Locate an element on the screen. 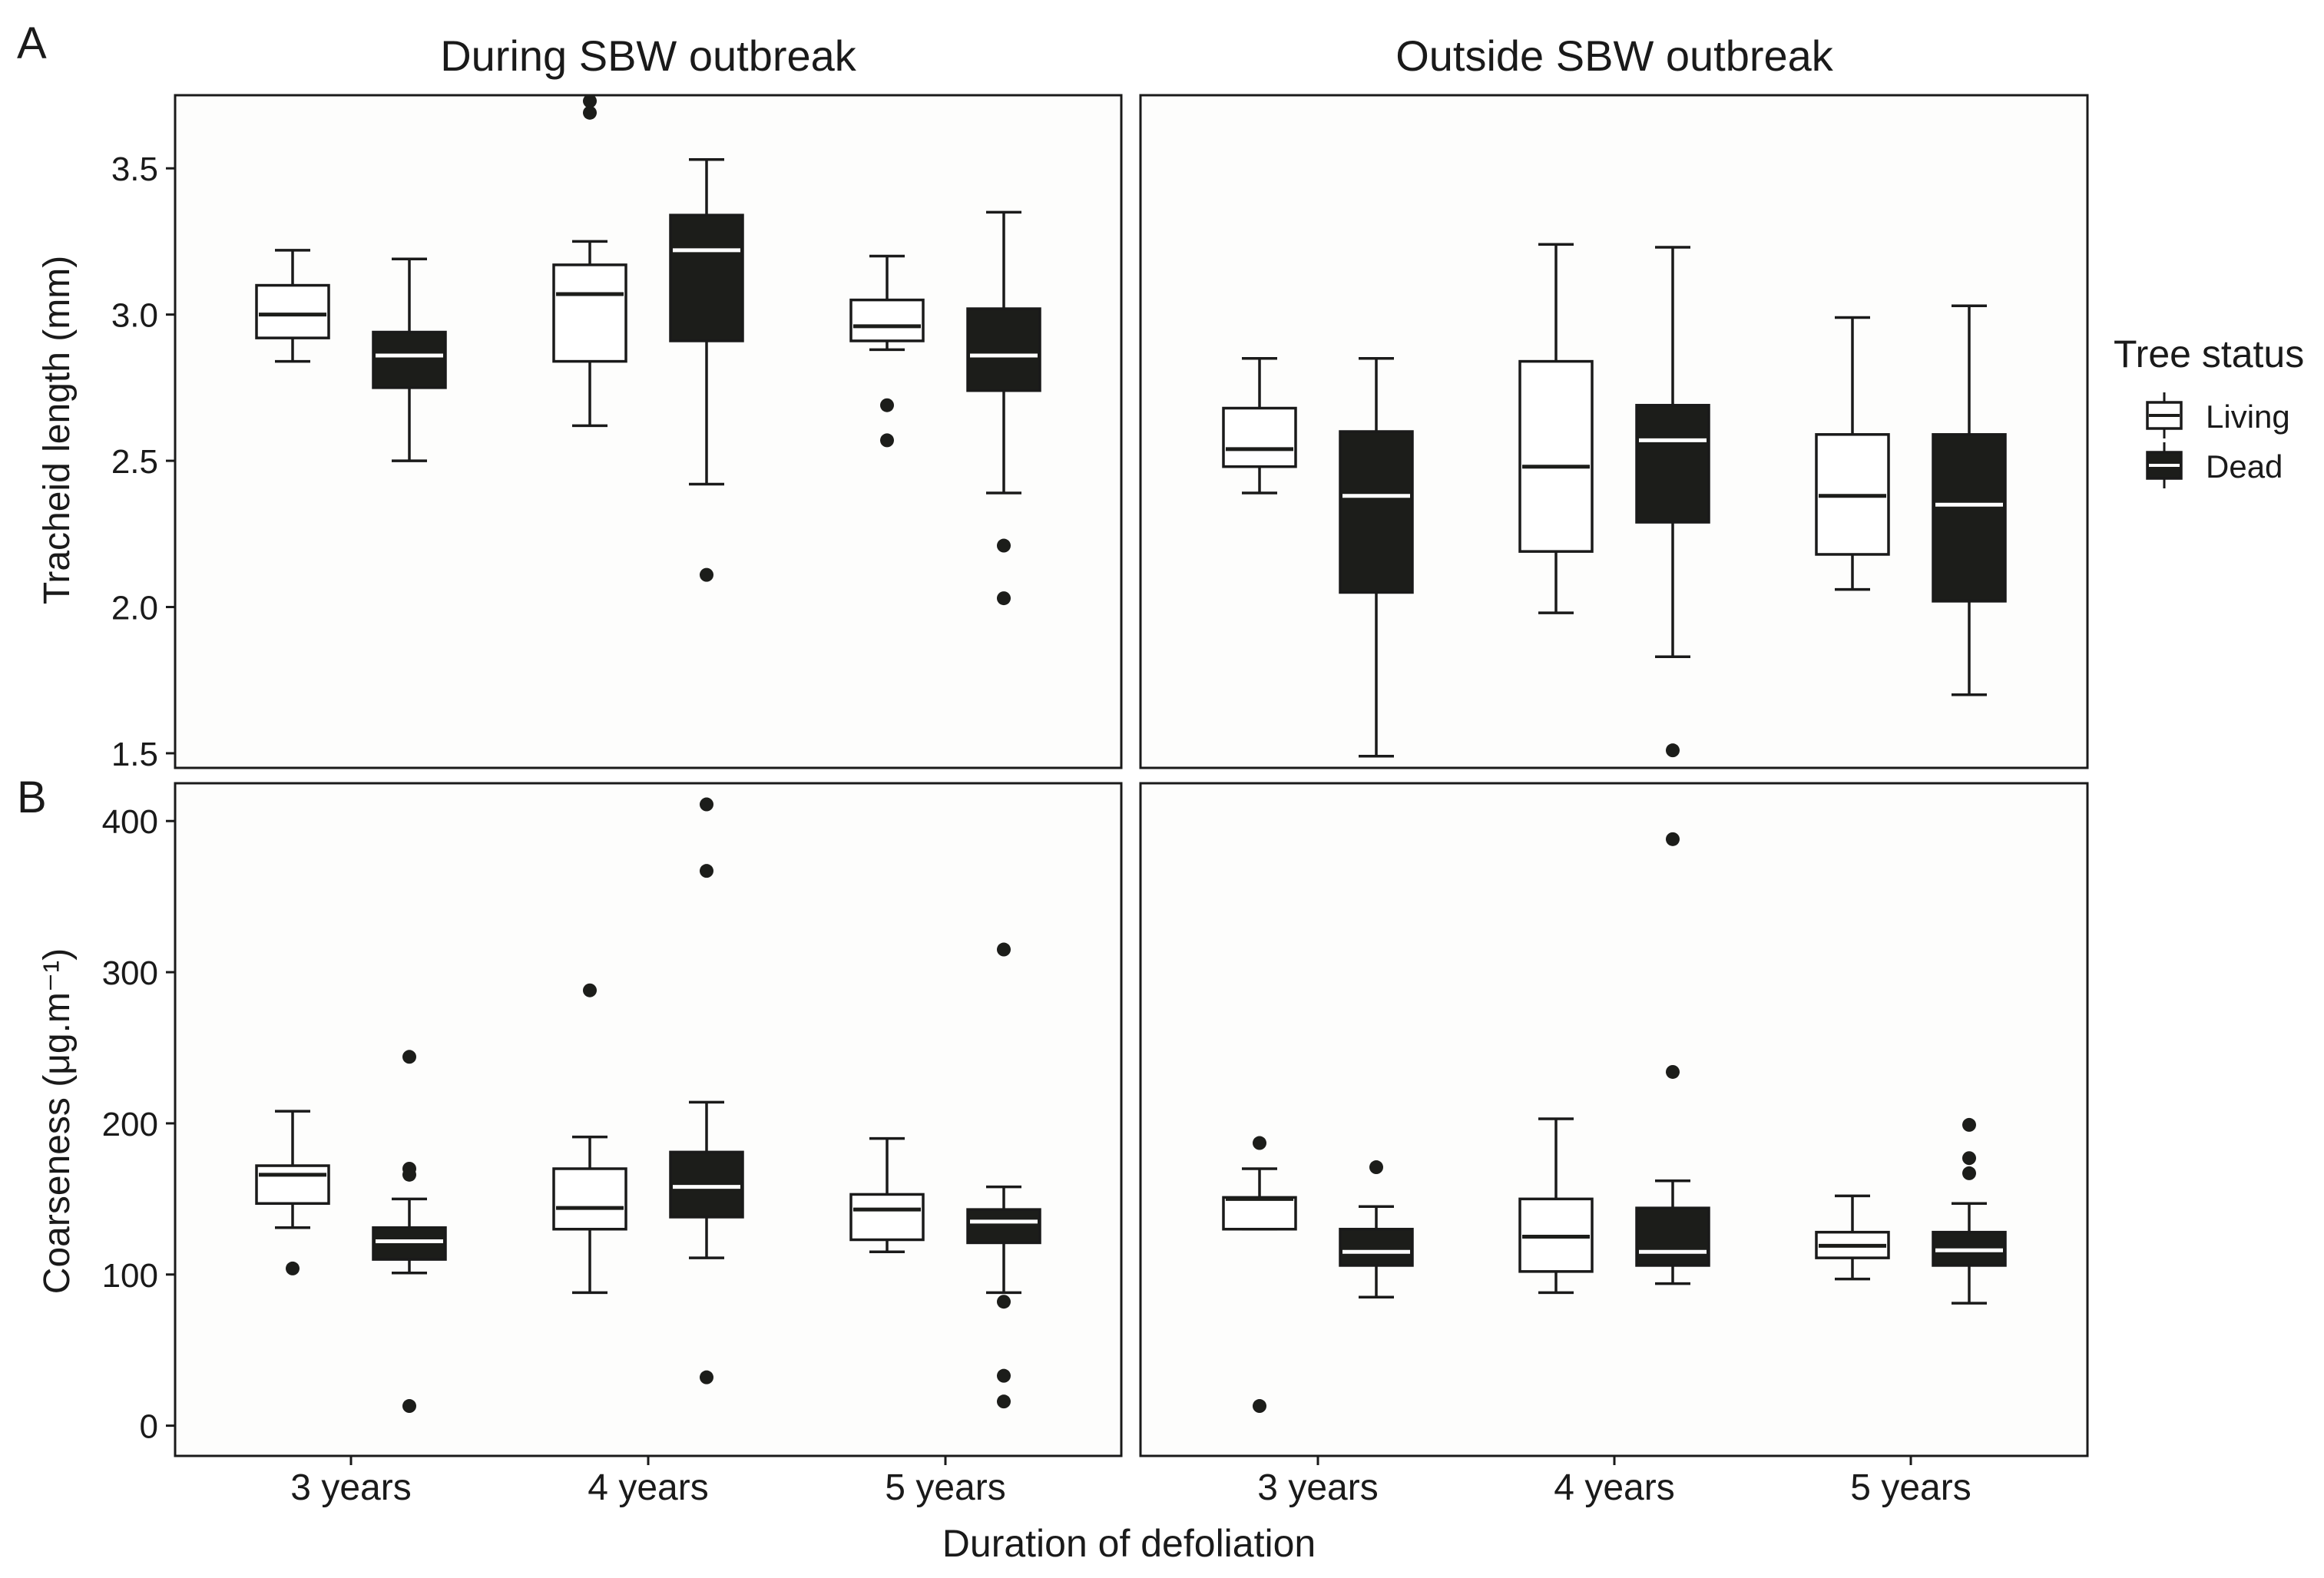 The width and height of the screenshot is (2324, 1578). facet-title-outside: Outside SBW outbreak is located at coordinates (1614, 56).